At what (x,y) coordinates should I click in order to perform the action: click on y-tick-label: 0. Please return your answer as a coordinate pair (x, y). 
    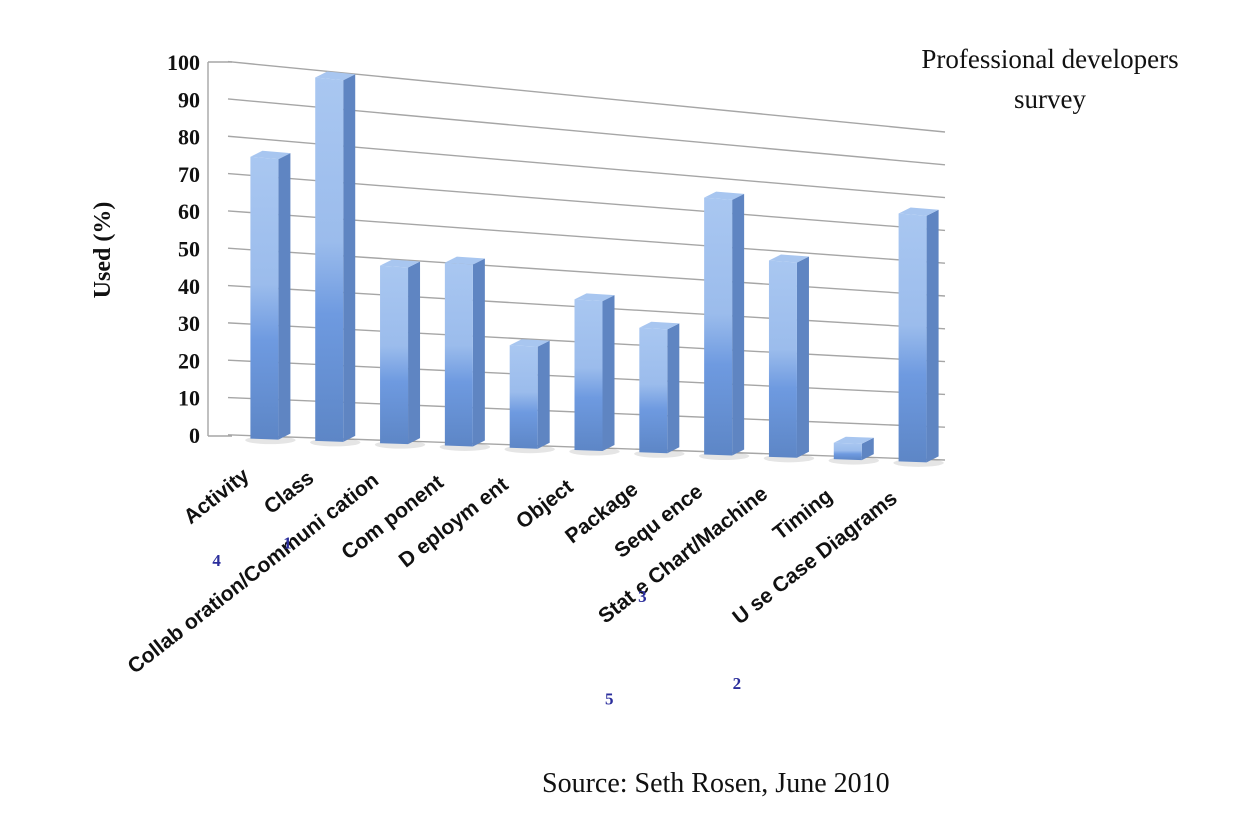
    Looking at the image, I should click on (194, 435).